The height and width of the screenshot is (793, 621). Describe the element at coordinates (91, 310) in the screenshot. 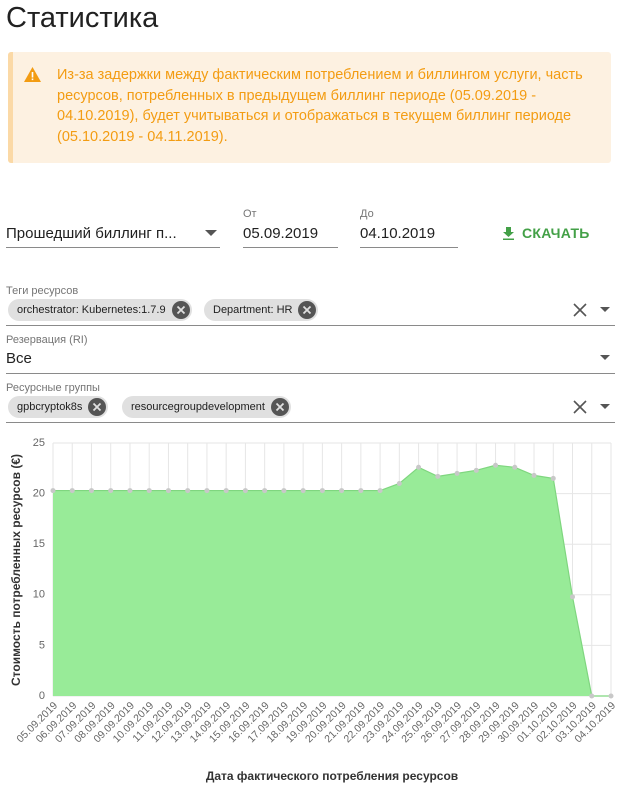

I see `chip-text: orchestrator: Kubernetes:1.7.9` at that location.